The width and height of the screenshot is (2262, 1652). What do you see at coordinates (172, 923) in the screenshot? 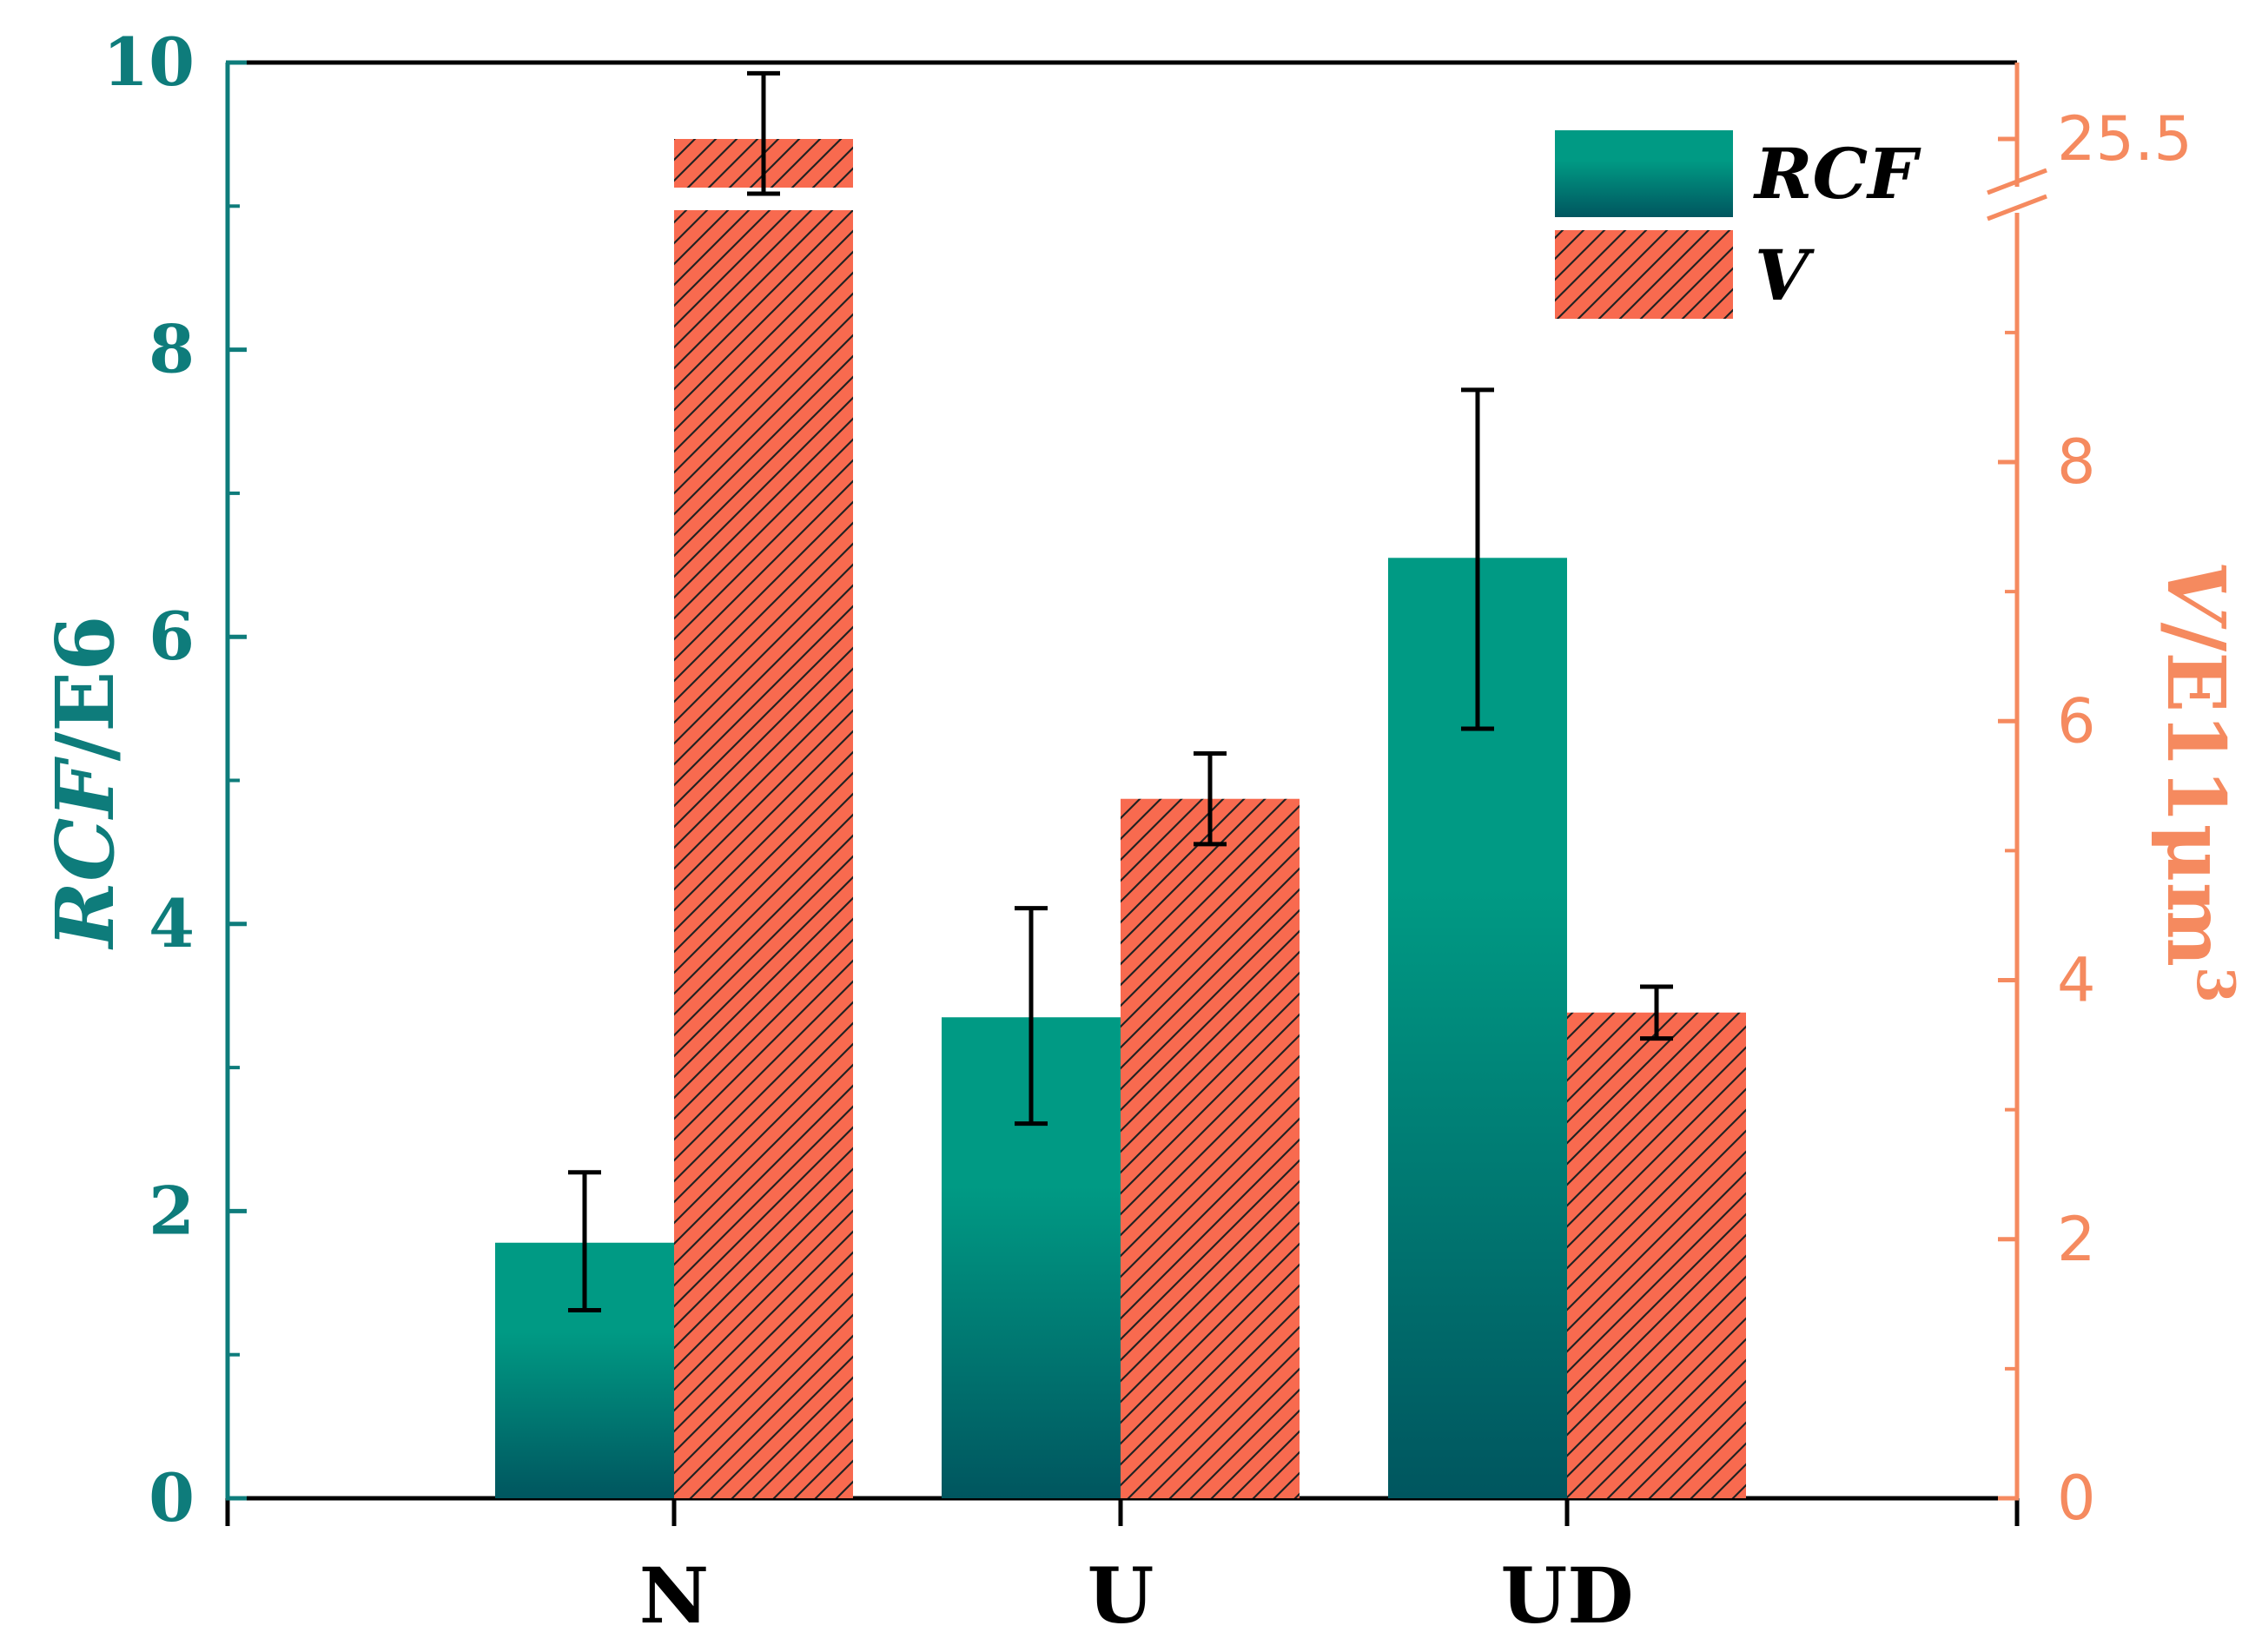
I see `left-tick-label: 4` at bounding box center [172, 923].